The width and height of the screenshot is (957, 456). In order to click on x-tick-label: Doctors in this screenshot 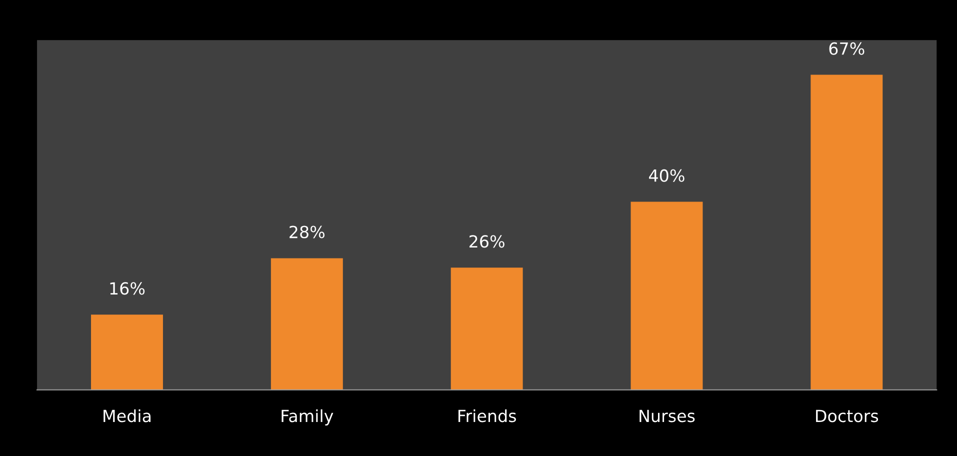, I will do `click(847, 416)`.